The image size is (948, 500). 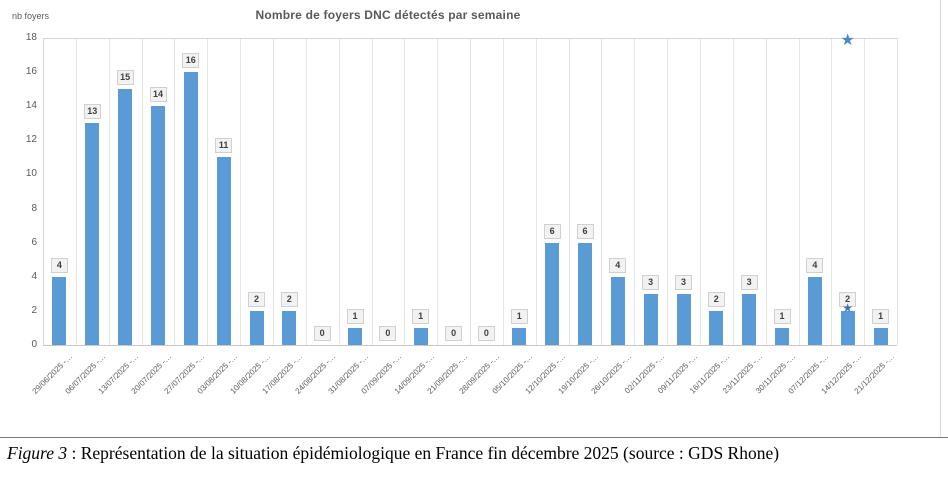 I want to click on y-tick-label: 16, so click(x=31, y=72).